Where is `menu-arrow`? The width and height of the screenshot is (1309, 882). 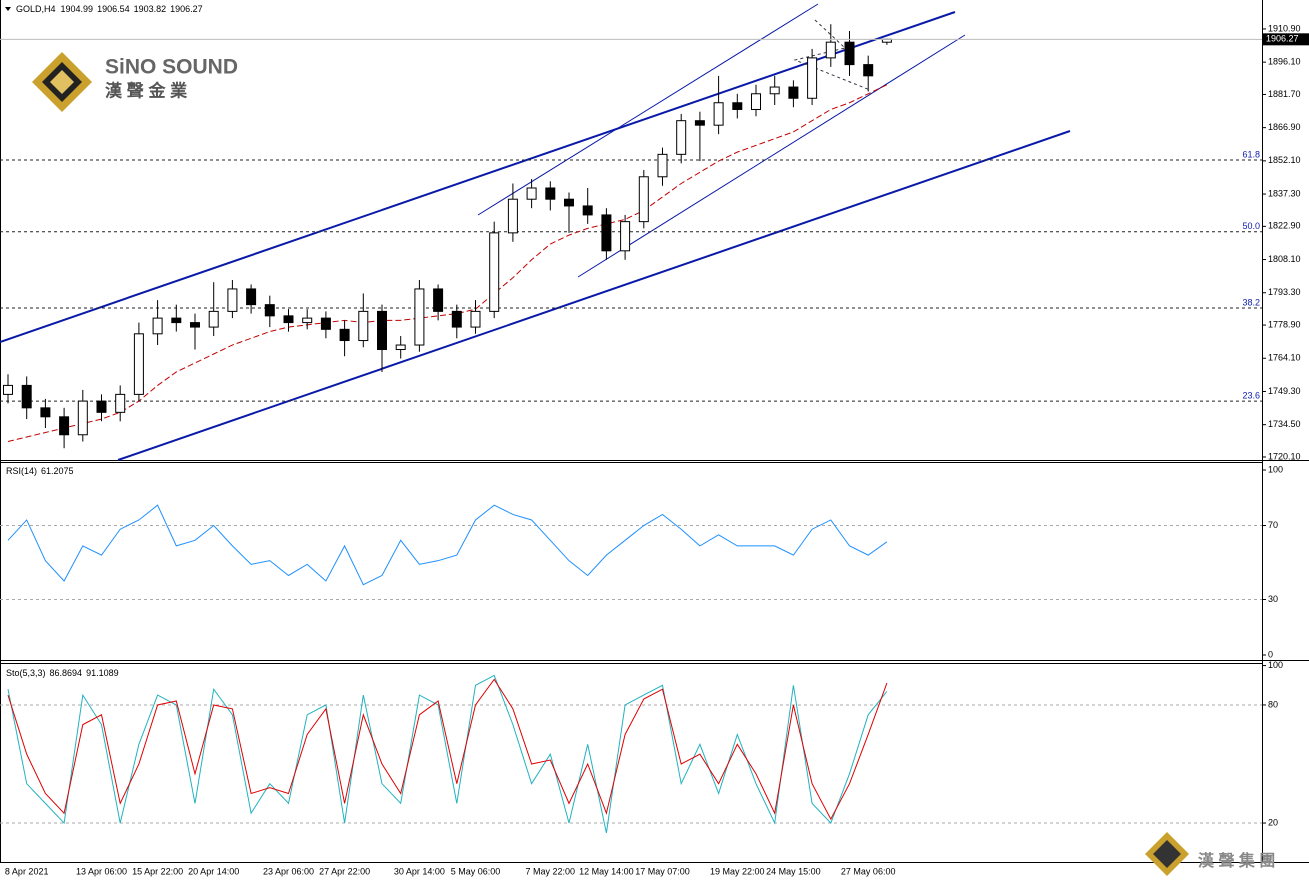 menu-arrow is located at coordinates (8, 9).